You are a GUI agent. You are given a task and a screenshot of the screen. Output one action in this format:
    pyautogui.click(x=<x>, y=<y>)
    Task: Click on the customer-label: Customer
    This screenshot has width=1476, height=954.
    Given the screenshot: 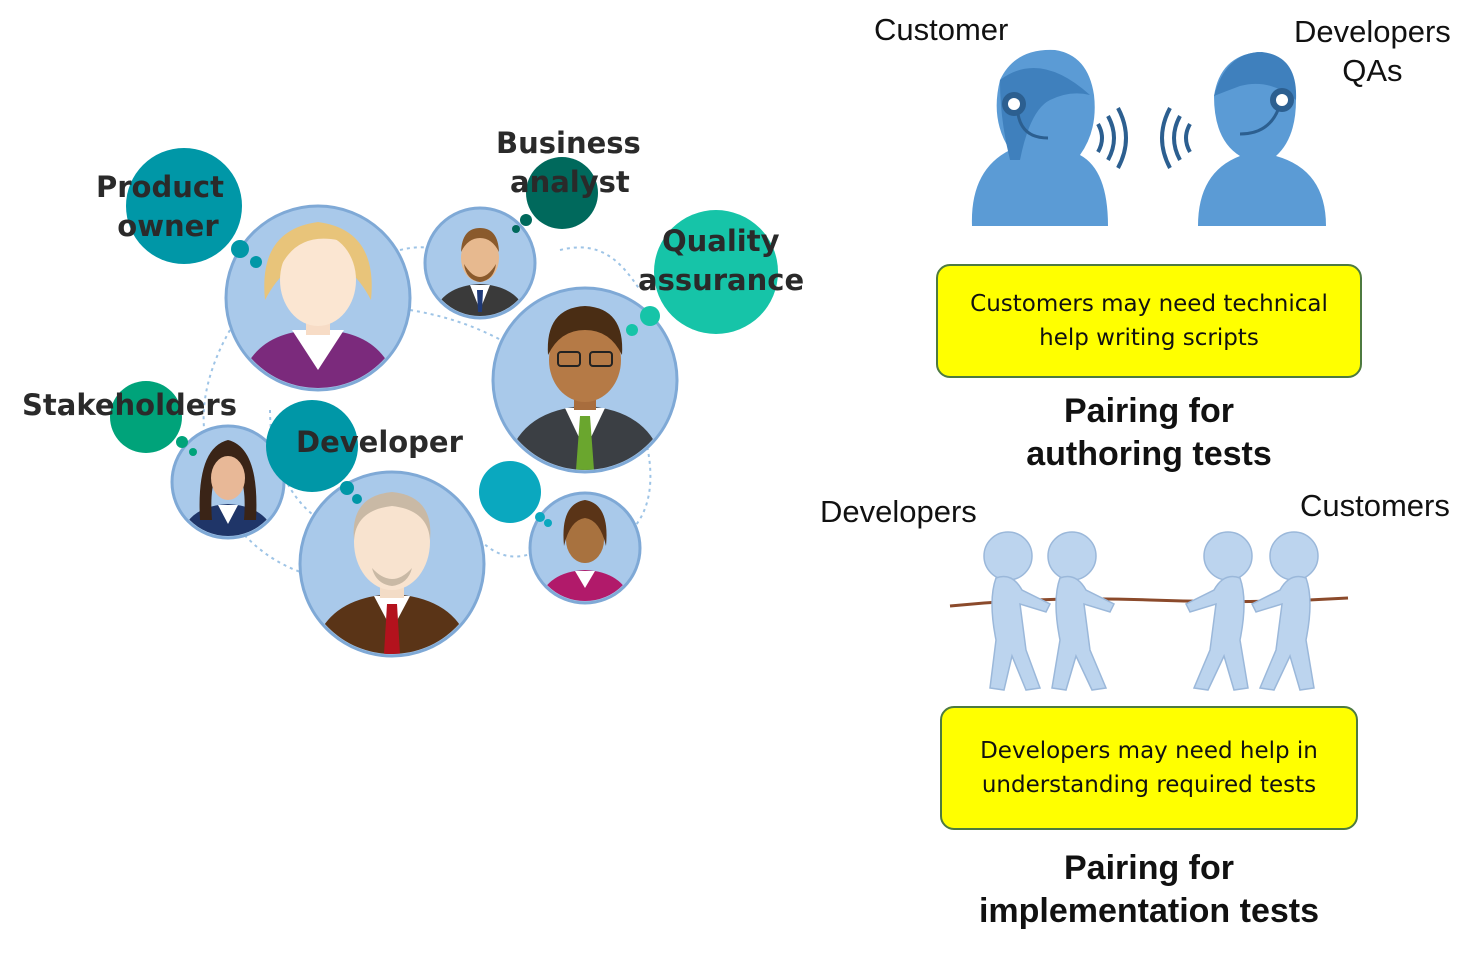 What is the action you would take?
    pyautogui.click(x=941, y=29)
    